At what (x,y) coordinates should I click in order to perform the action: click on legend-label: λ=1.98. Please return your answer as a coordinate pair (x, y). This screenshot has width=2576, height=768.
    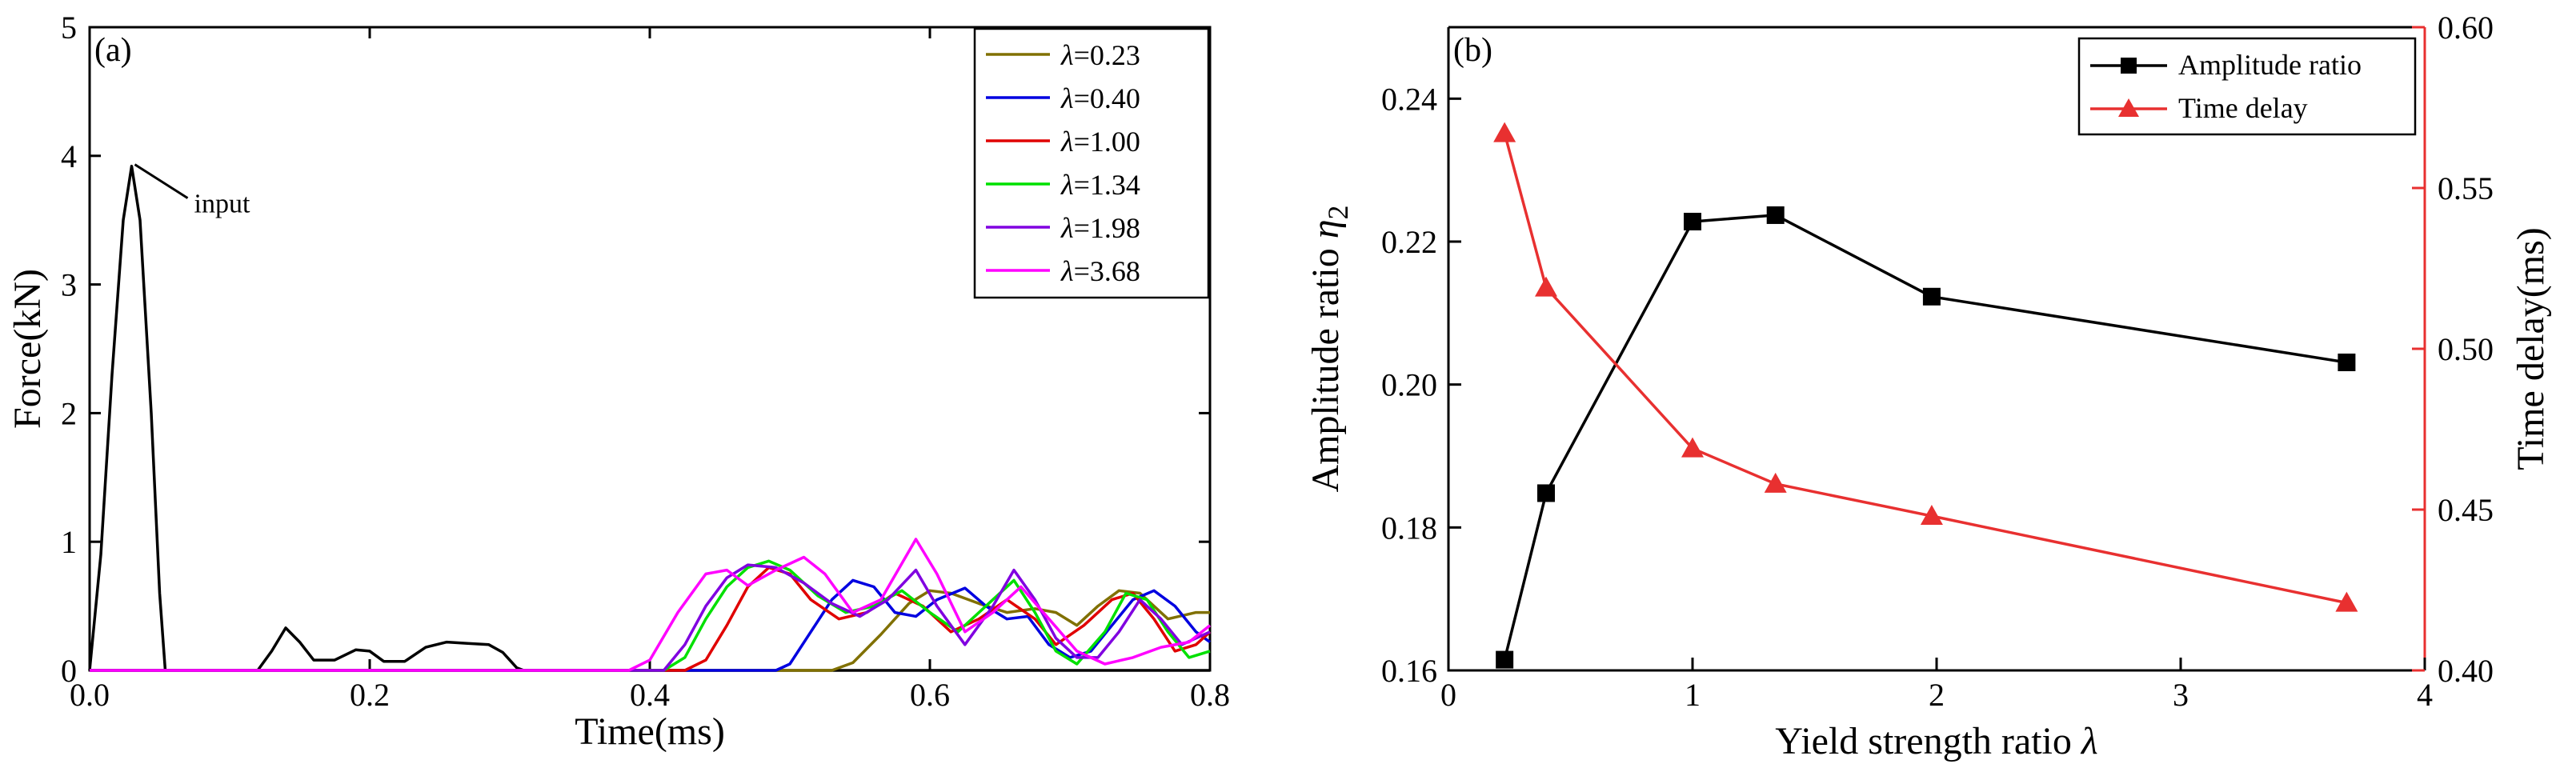
    Looking at the image, I should click on (1100, 228).